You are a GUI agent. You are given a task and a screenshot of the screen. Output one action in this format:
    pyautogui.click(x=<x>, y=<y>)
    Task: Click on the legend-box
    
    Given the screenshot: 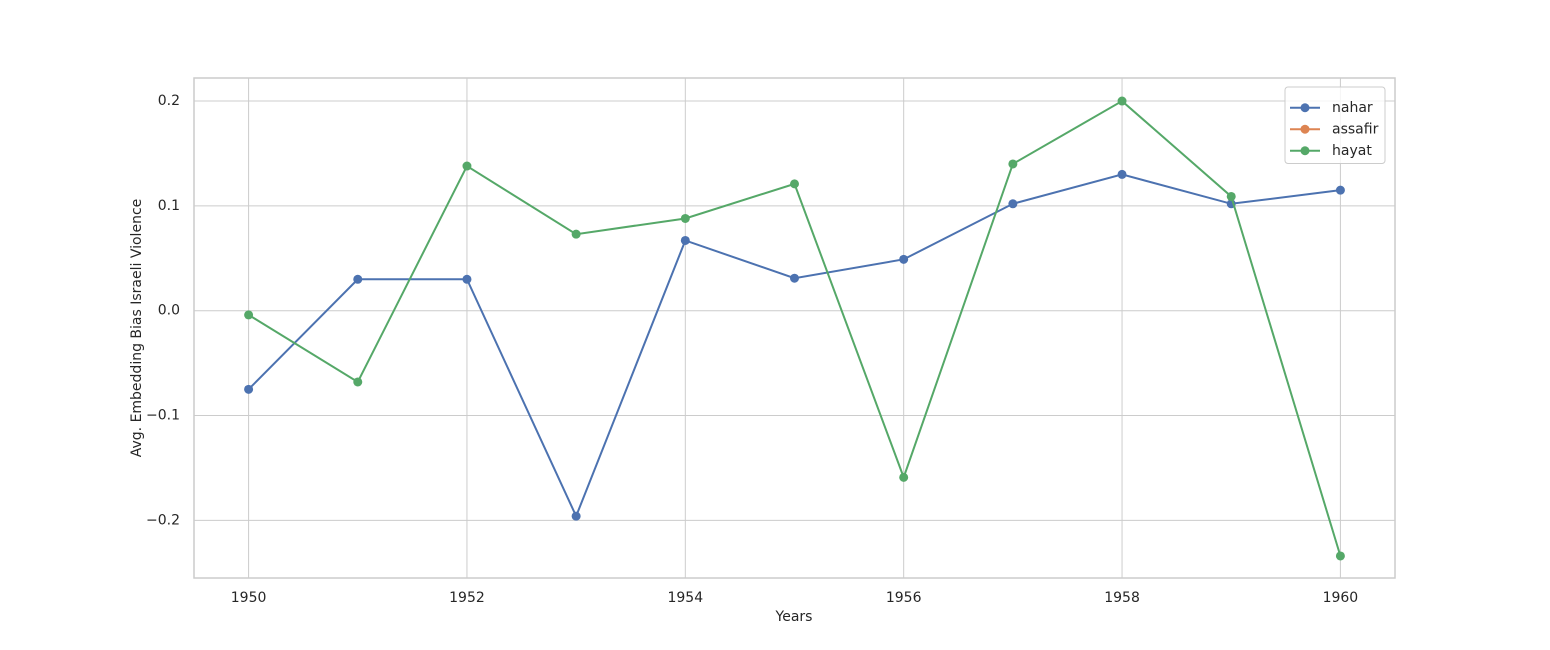 What is the action you would take?
    pyautogui.click(x=1335, y=125)
    